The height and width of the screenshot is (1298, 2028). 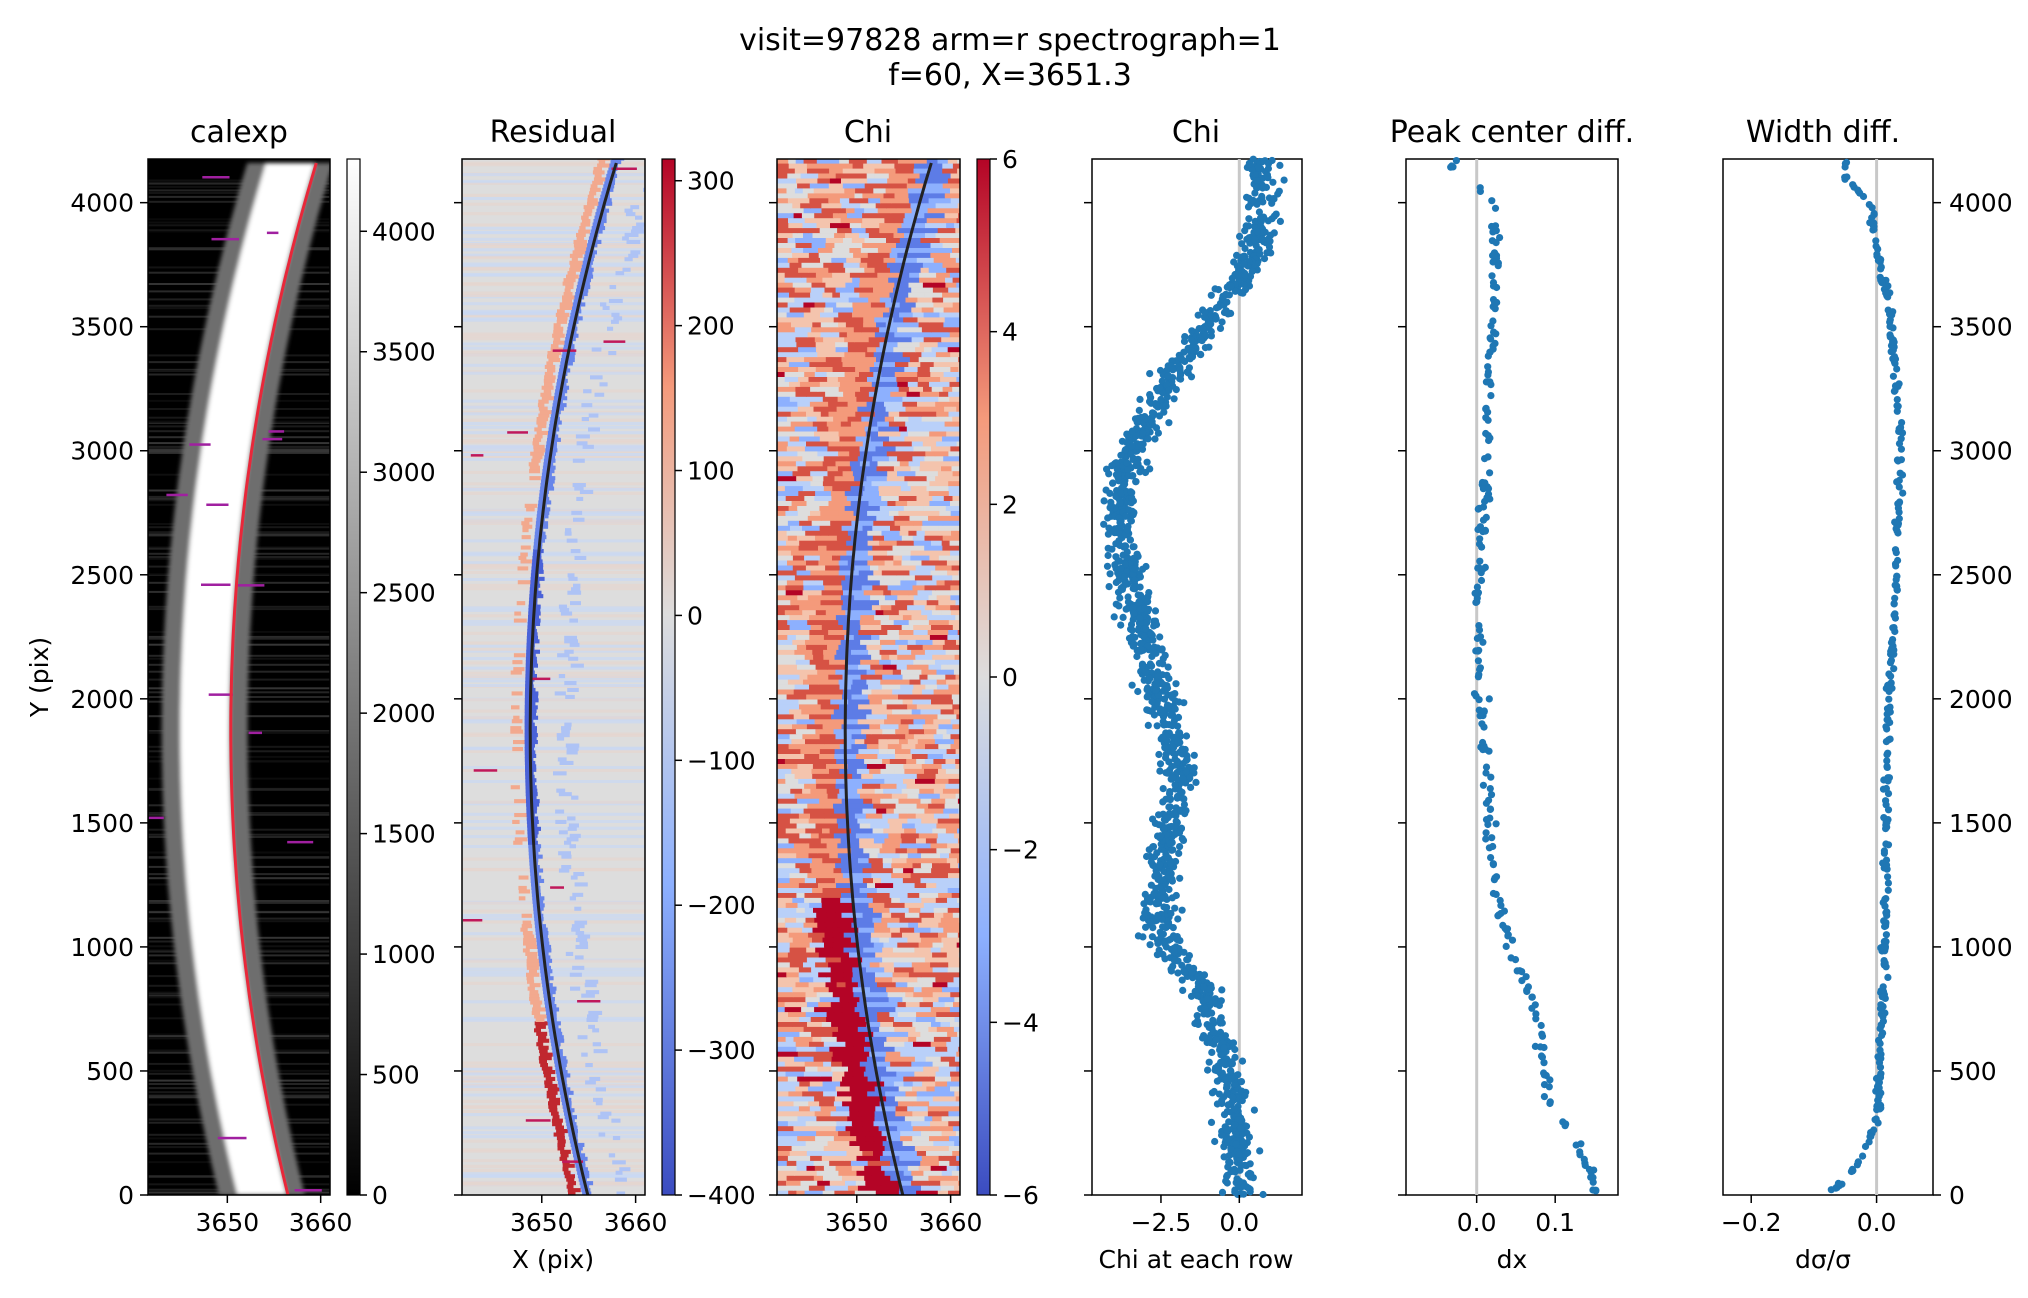 What do you see at coordinates (721, 905) in the screenshot?
I see `colorbar-tick-label: −200` at bounding box center [721, 905].